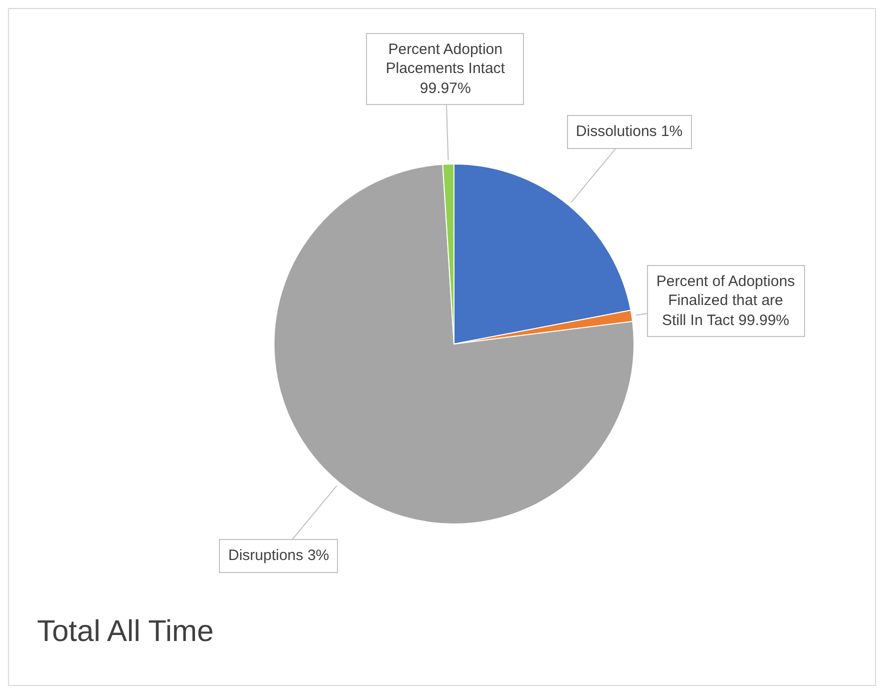  I want to click on slice-label: Dissolutions 1%, so click(629, 132).